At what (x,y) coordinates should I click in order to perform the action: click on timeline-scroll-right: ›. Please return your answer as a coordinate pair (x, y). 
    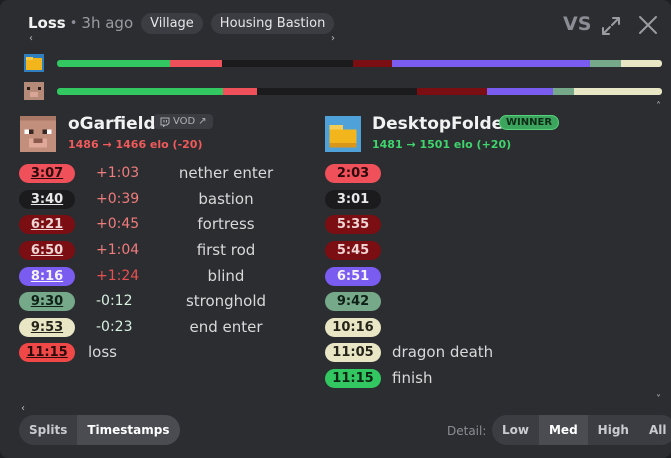
    Looking at the image, I should click on (333, 38).